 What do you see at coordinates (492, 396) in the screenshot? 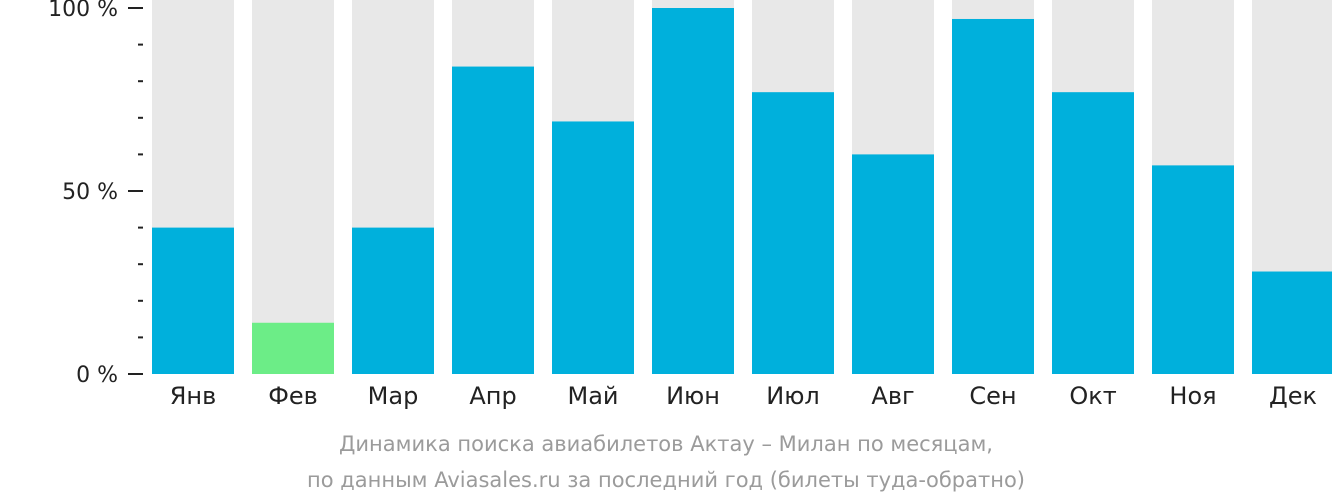
I see `x-tick-label: Апр` at bounding box center [492, 396].